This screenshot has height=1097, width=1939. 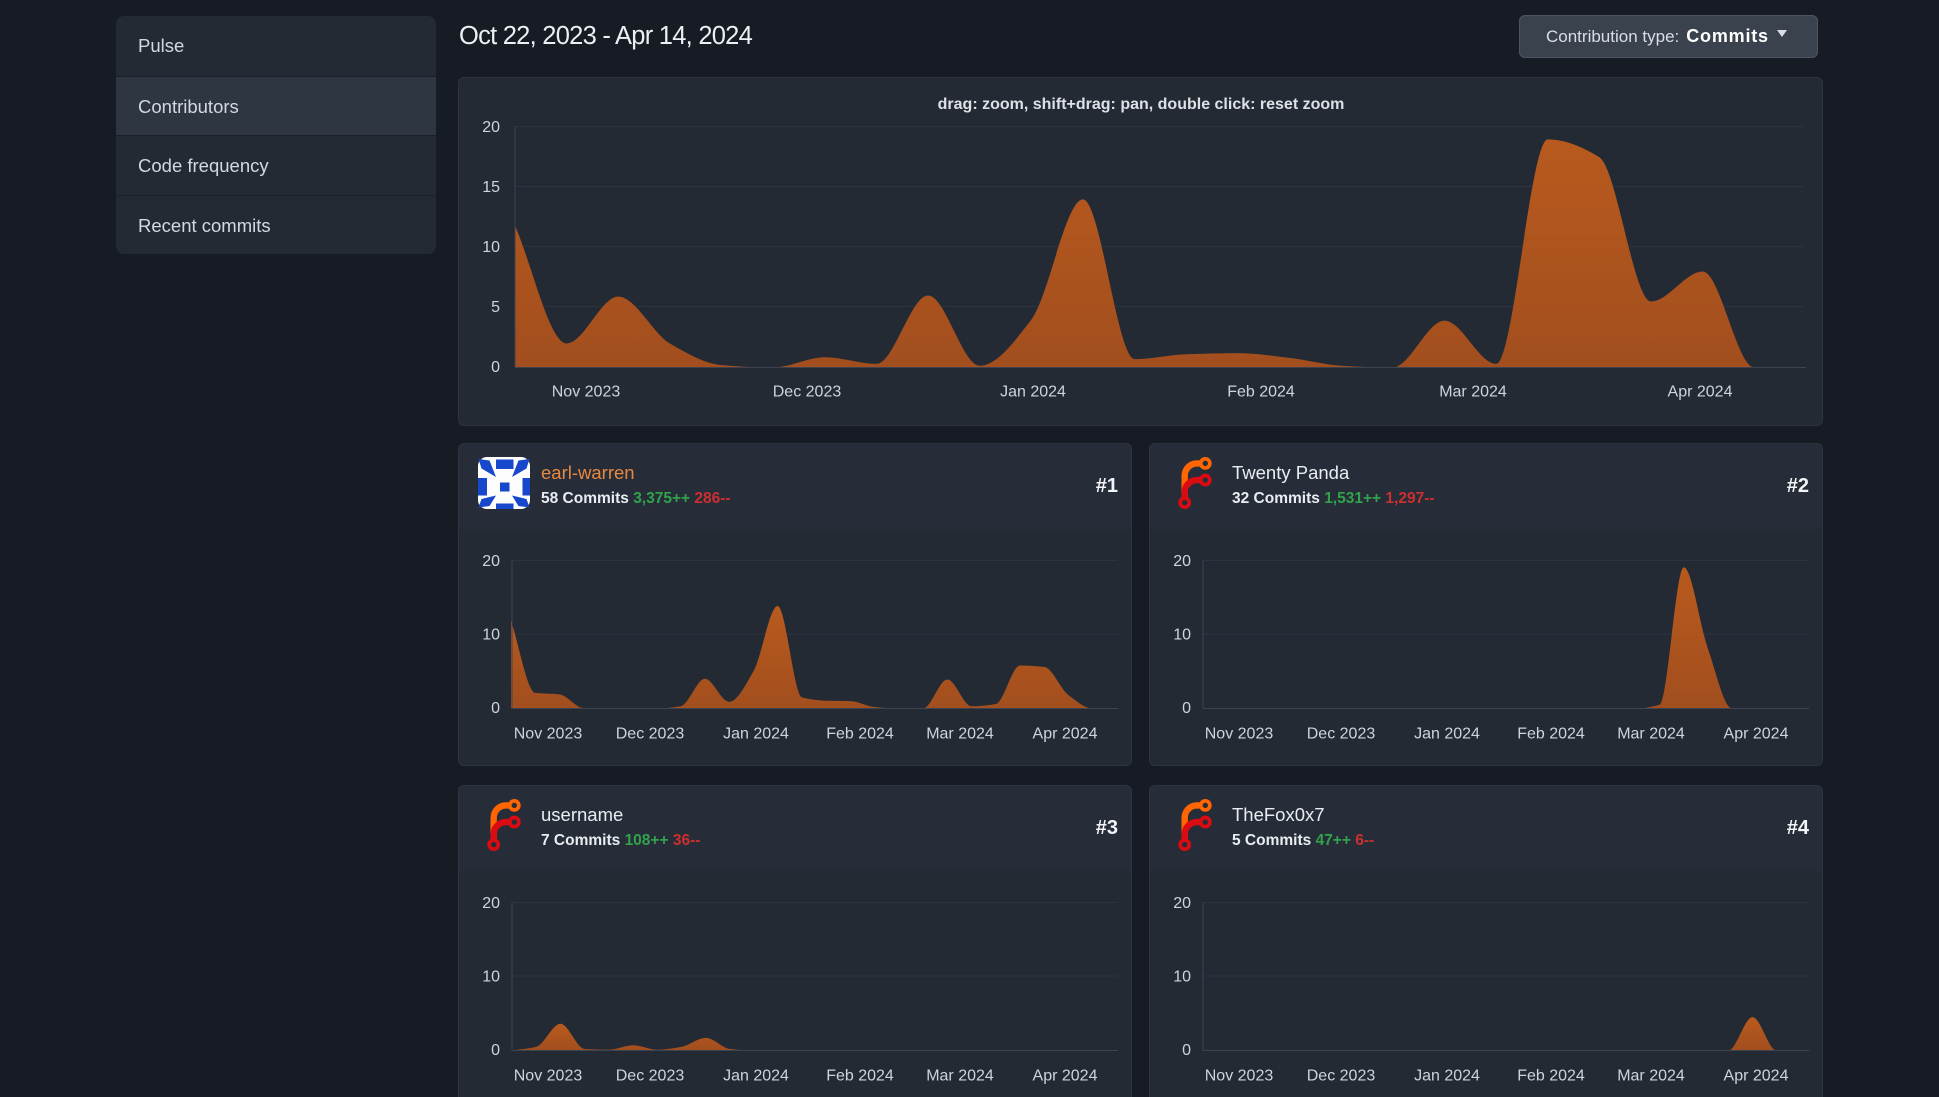 What do you see at coordinates (491, 187) in the screenshot?
I see `svg-text: 15` at bounding box center [491, 187].